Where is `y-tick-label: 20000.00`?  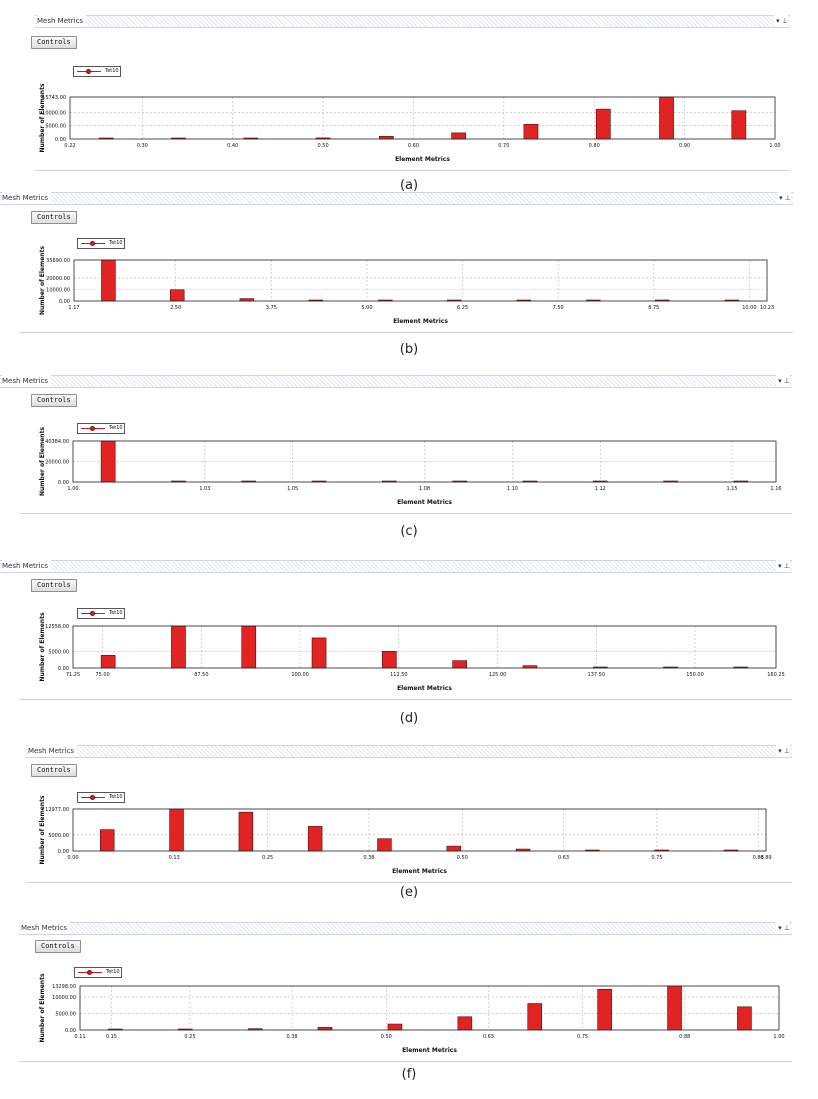
y-tick-label: 20000.00 is located at coordinates (57, 463).